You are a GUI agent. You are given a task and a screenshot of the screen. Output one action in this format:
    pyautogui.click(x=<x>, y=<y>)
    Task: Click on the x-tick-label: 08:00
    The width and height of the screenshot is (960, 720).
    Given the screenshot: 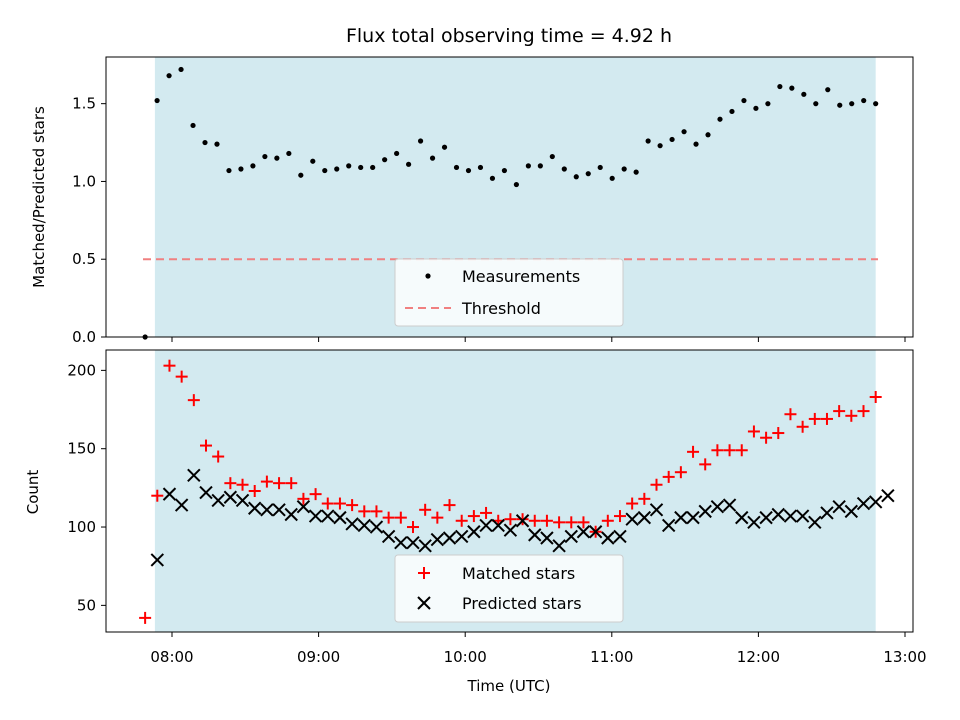 What is the action you would take?
    pyautogui.click(x=171, y=657)
    